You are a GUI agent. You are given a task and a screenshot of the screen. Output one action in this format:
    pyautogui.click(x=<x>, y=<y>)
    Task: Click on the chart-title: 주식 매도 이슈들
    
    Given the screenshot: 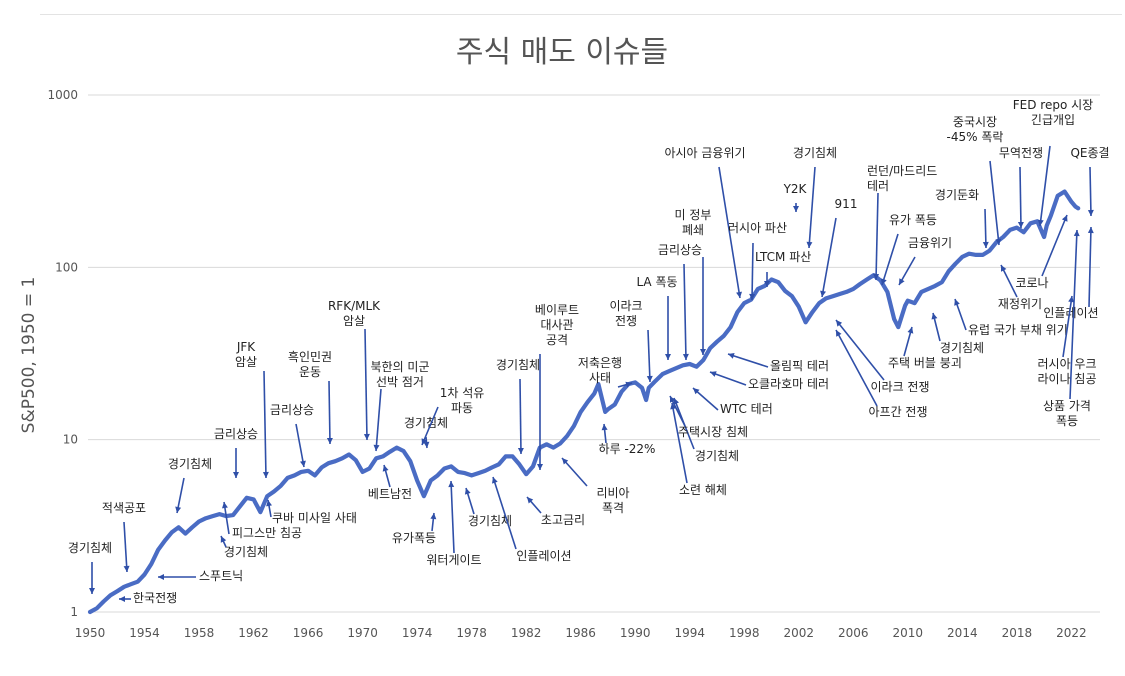 What is the action you would take?
    pyautogui.click(x=562, y=52)
    